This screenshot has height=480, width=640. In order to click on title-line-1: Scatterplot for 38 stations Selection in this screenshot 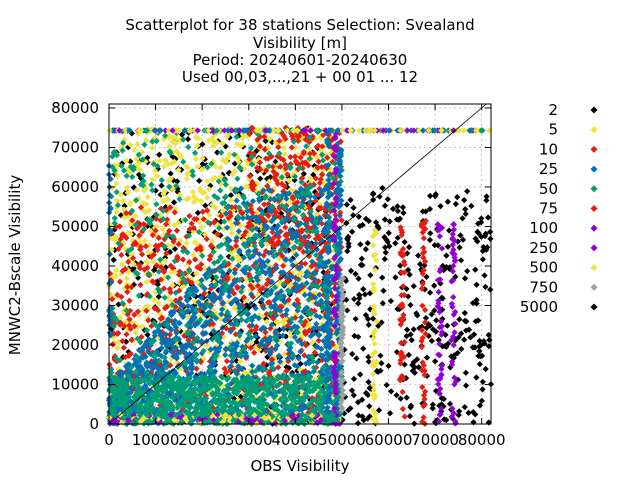, I will do `click(299, 25)`.